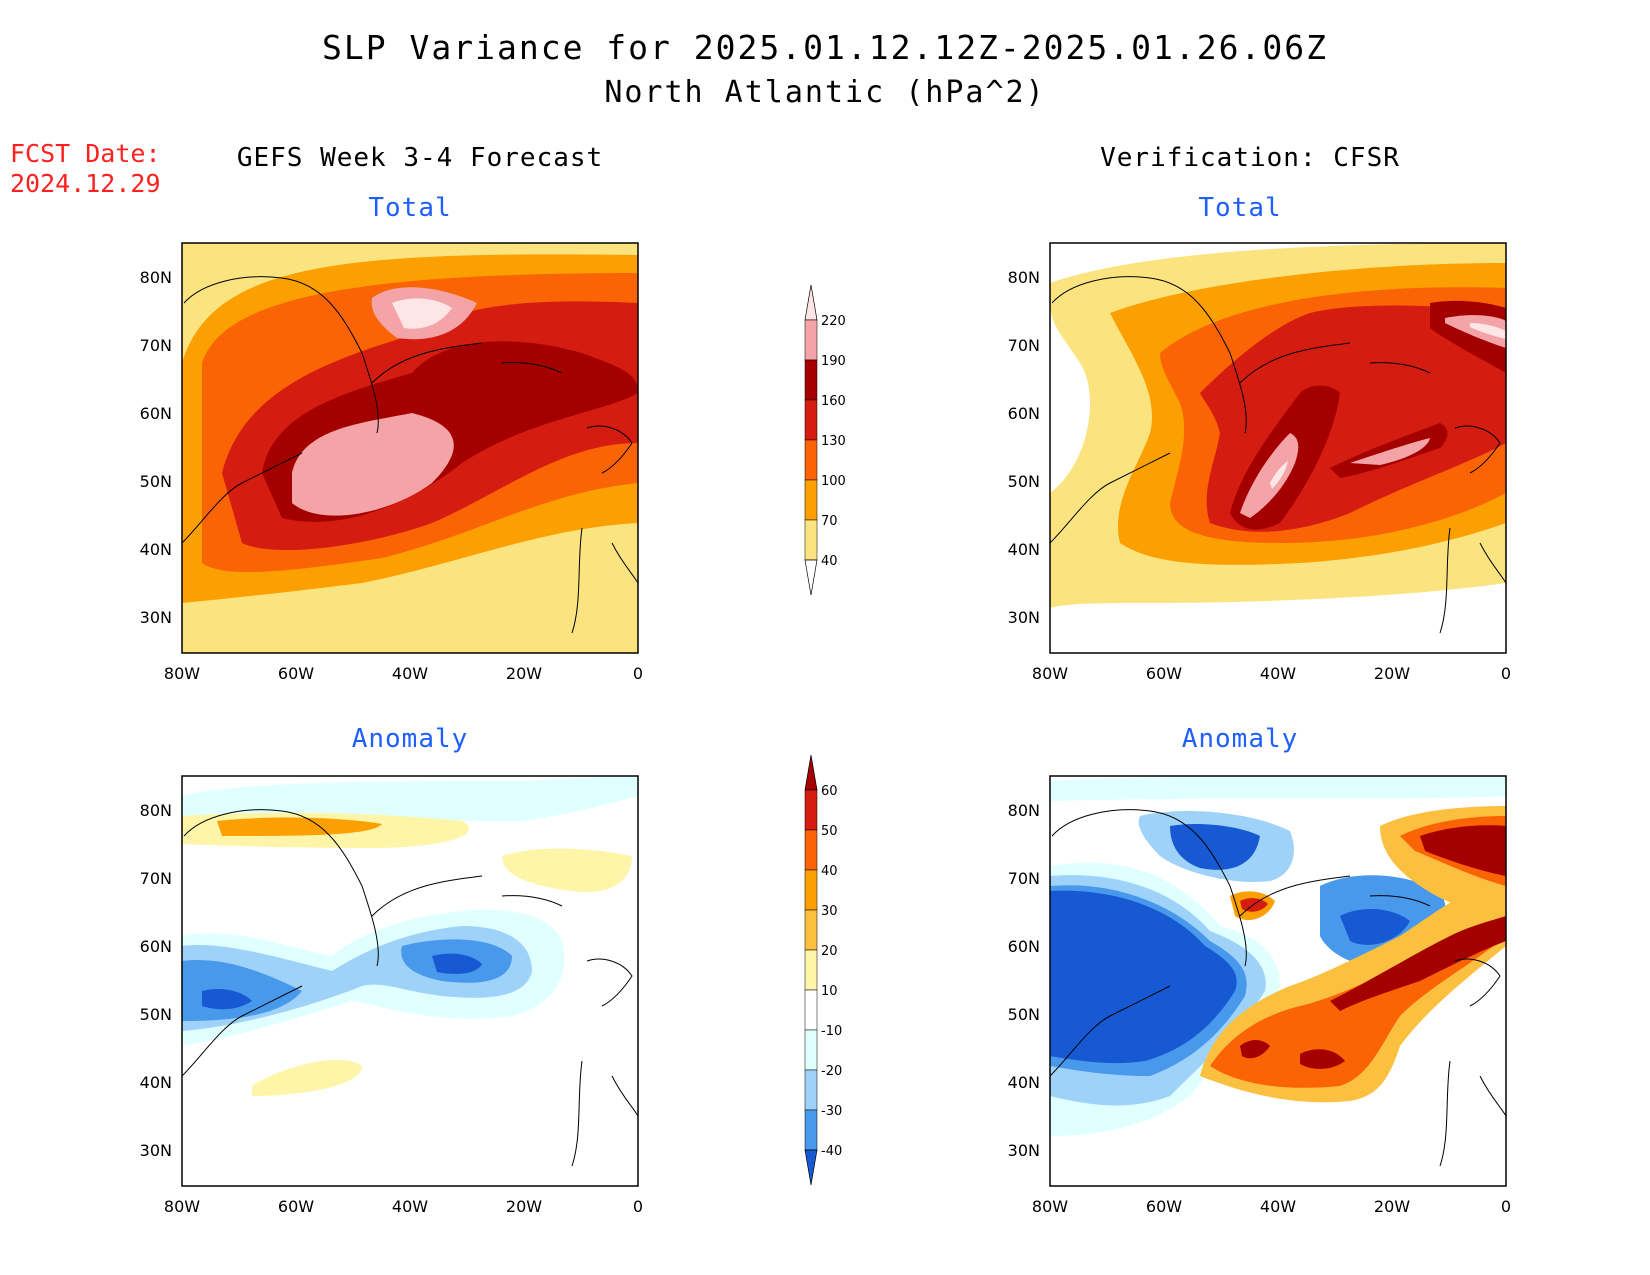 The image size is (1650, 1275). Describe the element at coordinates (825, 92) in the screenshot. I see `subtitle: North Atlantic (hPa^2)` at that location.